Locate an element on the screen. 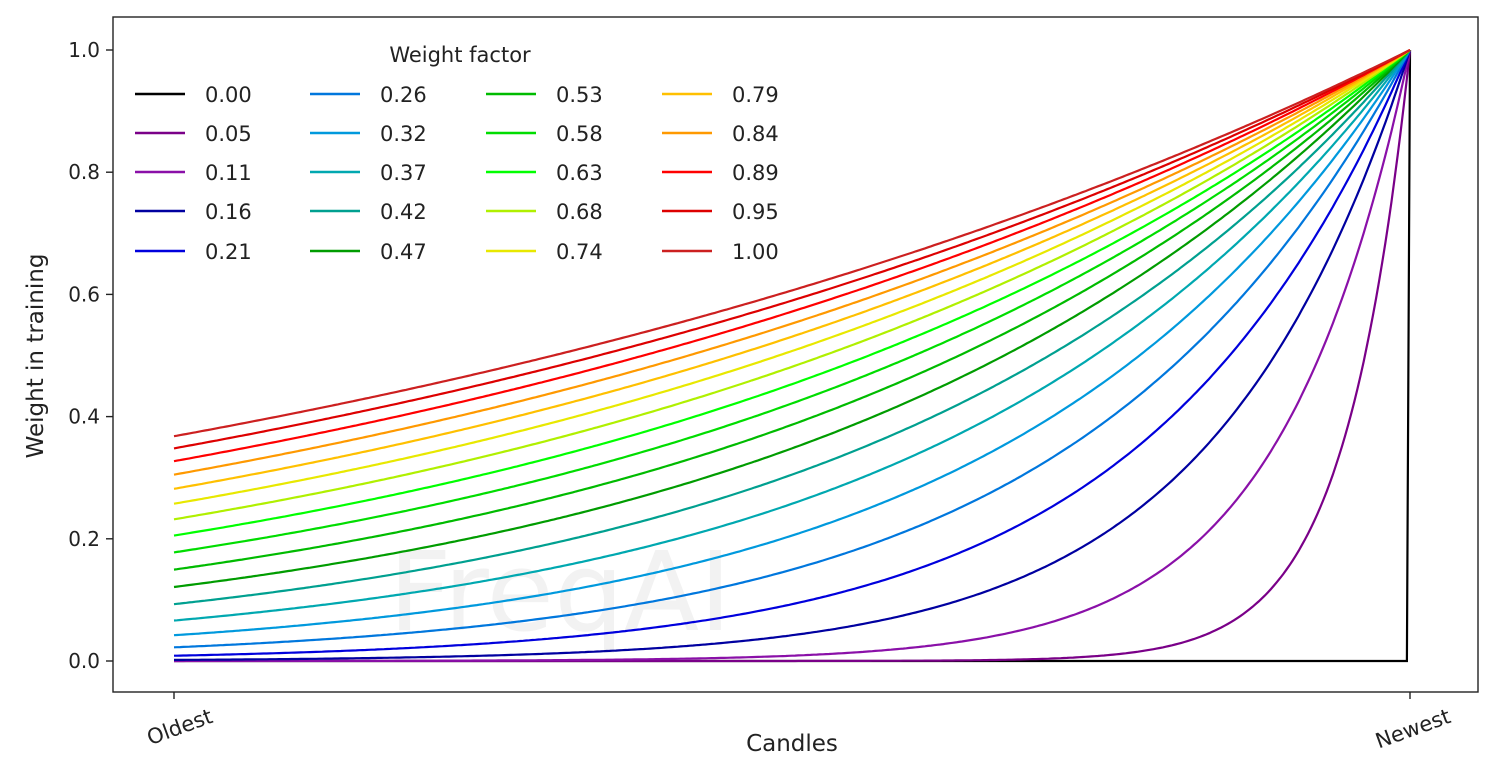  legend-label: 0.42 is located at coordinates (403, 212).